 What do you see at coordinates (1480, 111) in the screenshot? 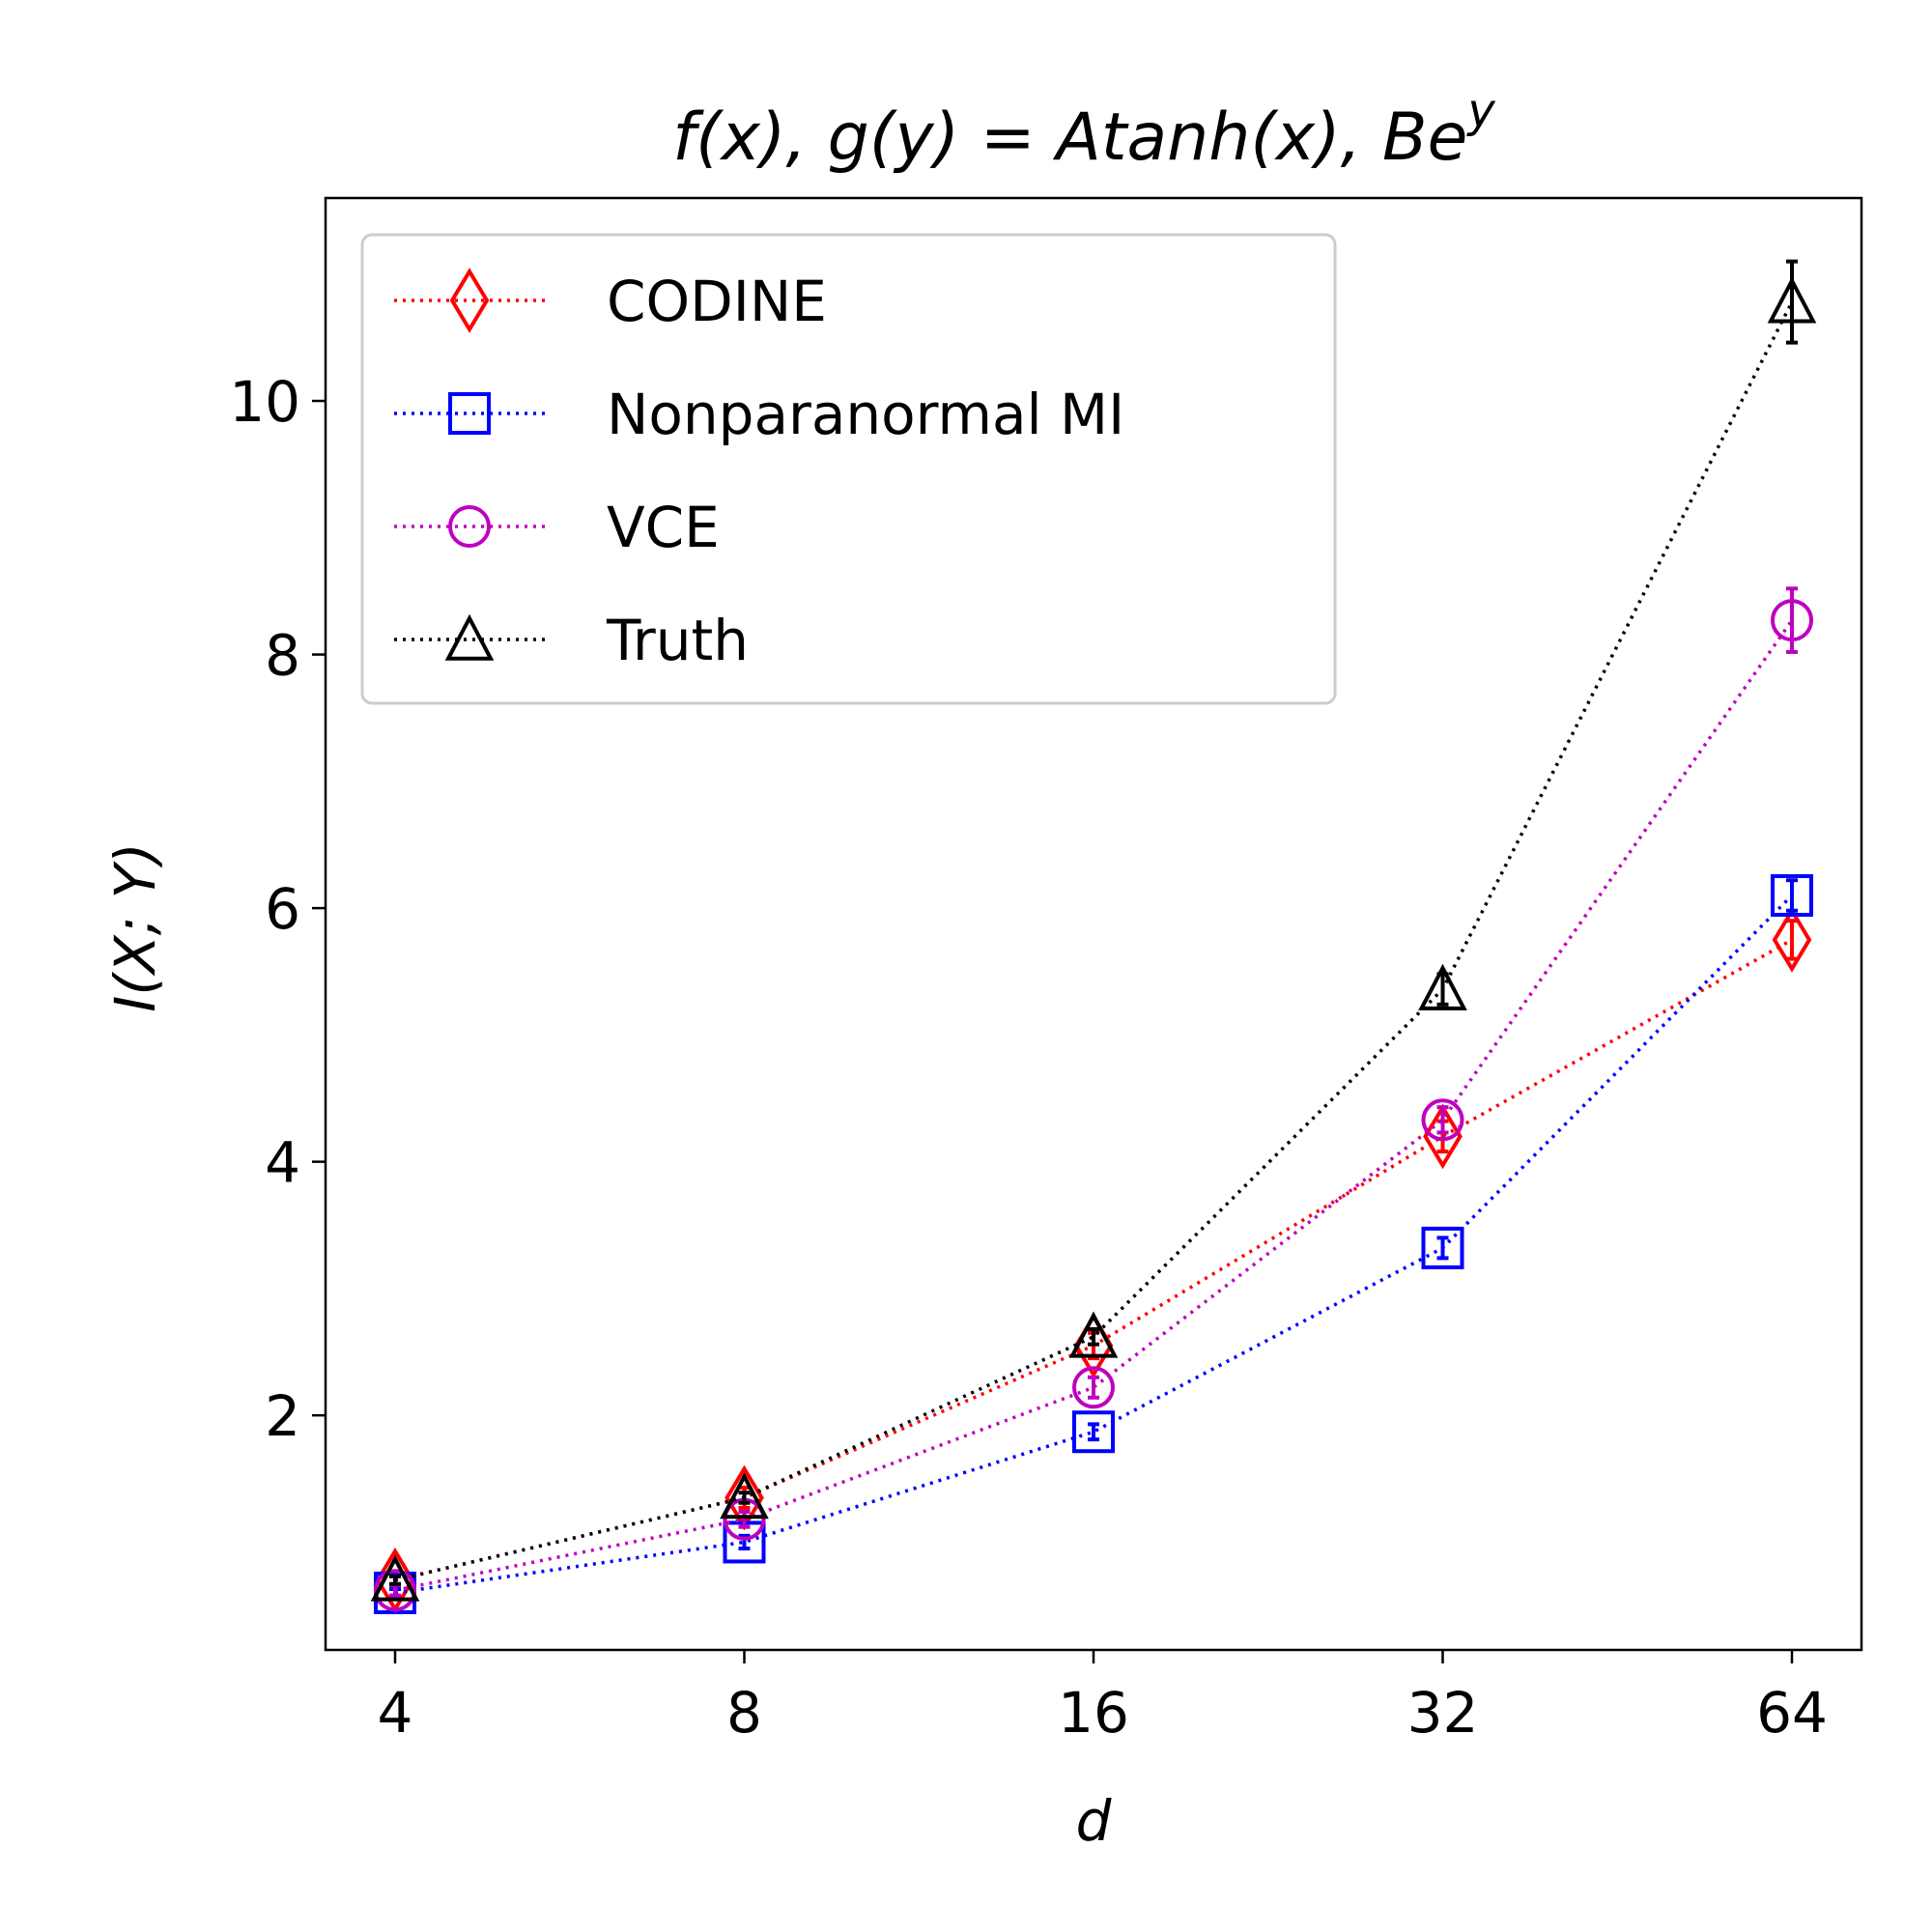
I see `chart-title-superscript: y` at bounding box center [1480, 111].